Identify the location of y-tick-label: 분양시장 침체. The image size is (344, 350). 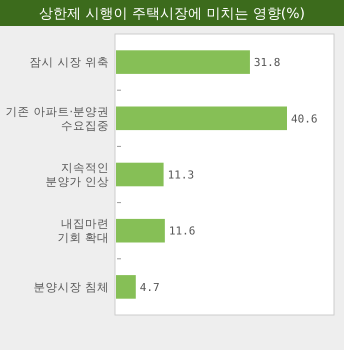
(71, 287).